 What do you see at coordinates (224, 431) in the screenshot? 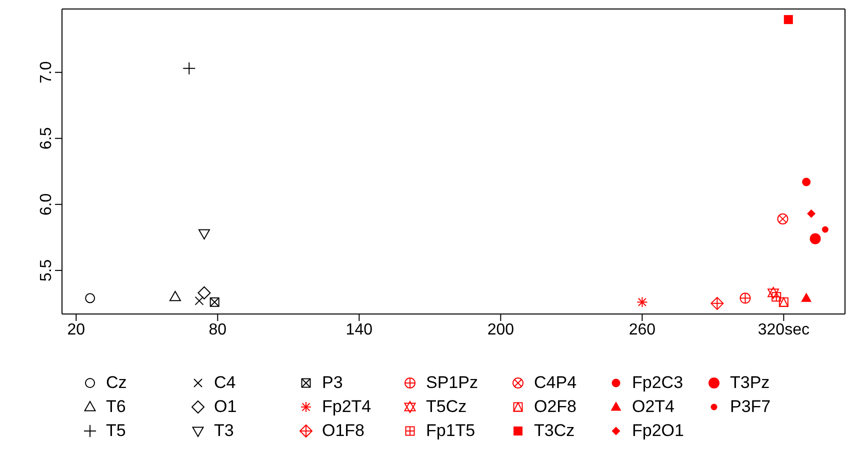
I see `legend-label: T3` at bounding box center [224, 431].